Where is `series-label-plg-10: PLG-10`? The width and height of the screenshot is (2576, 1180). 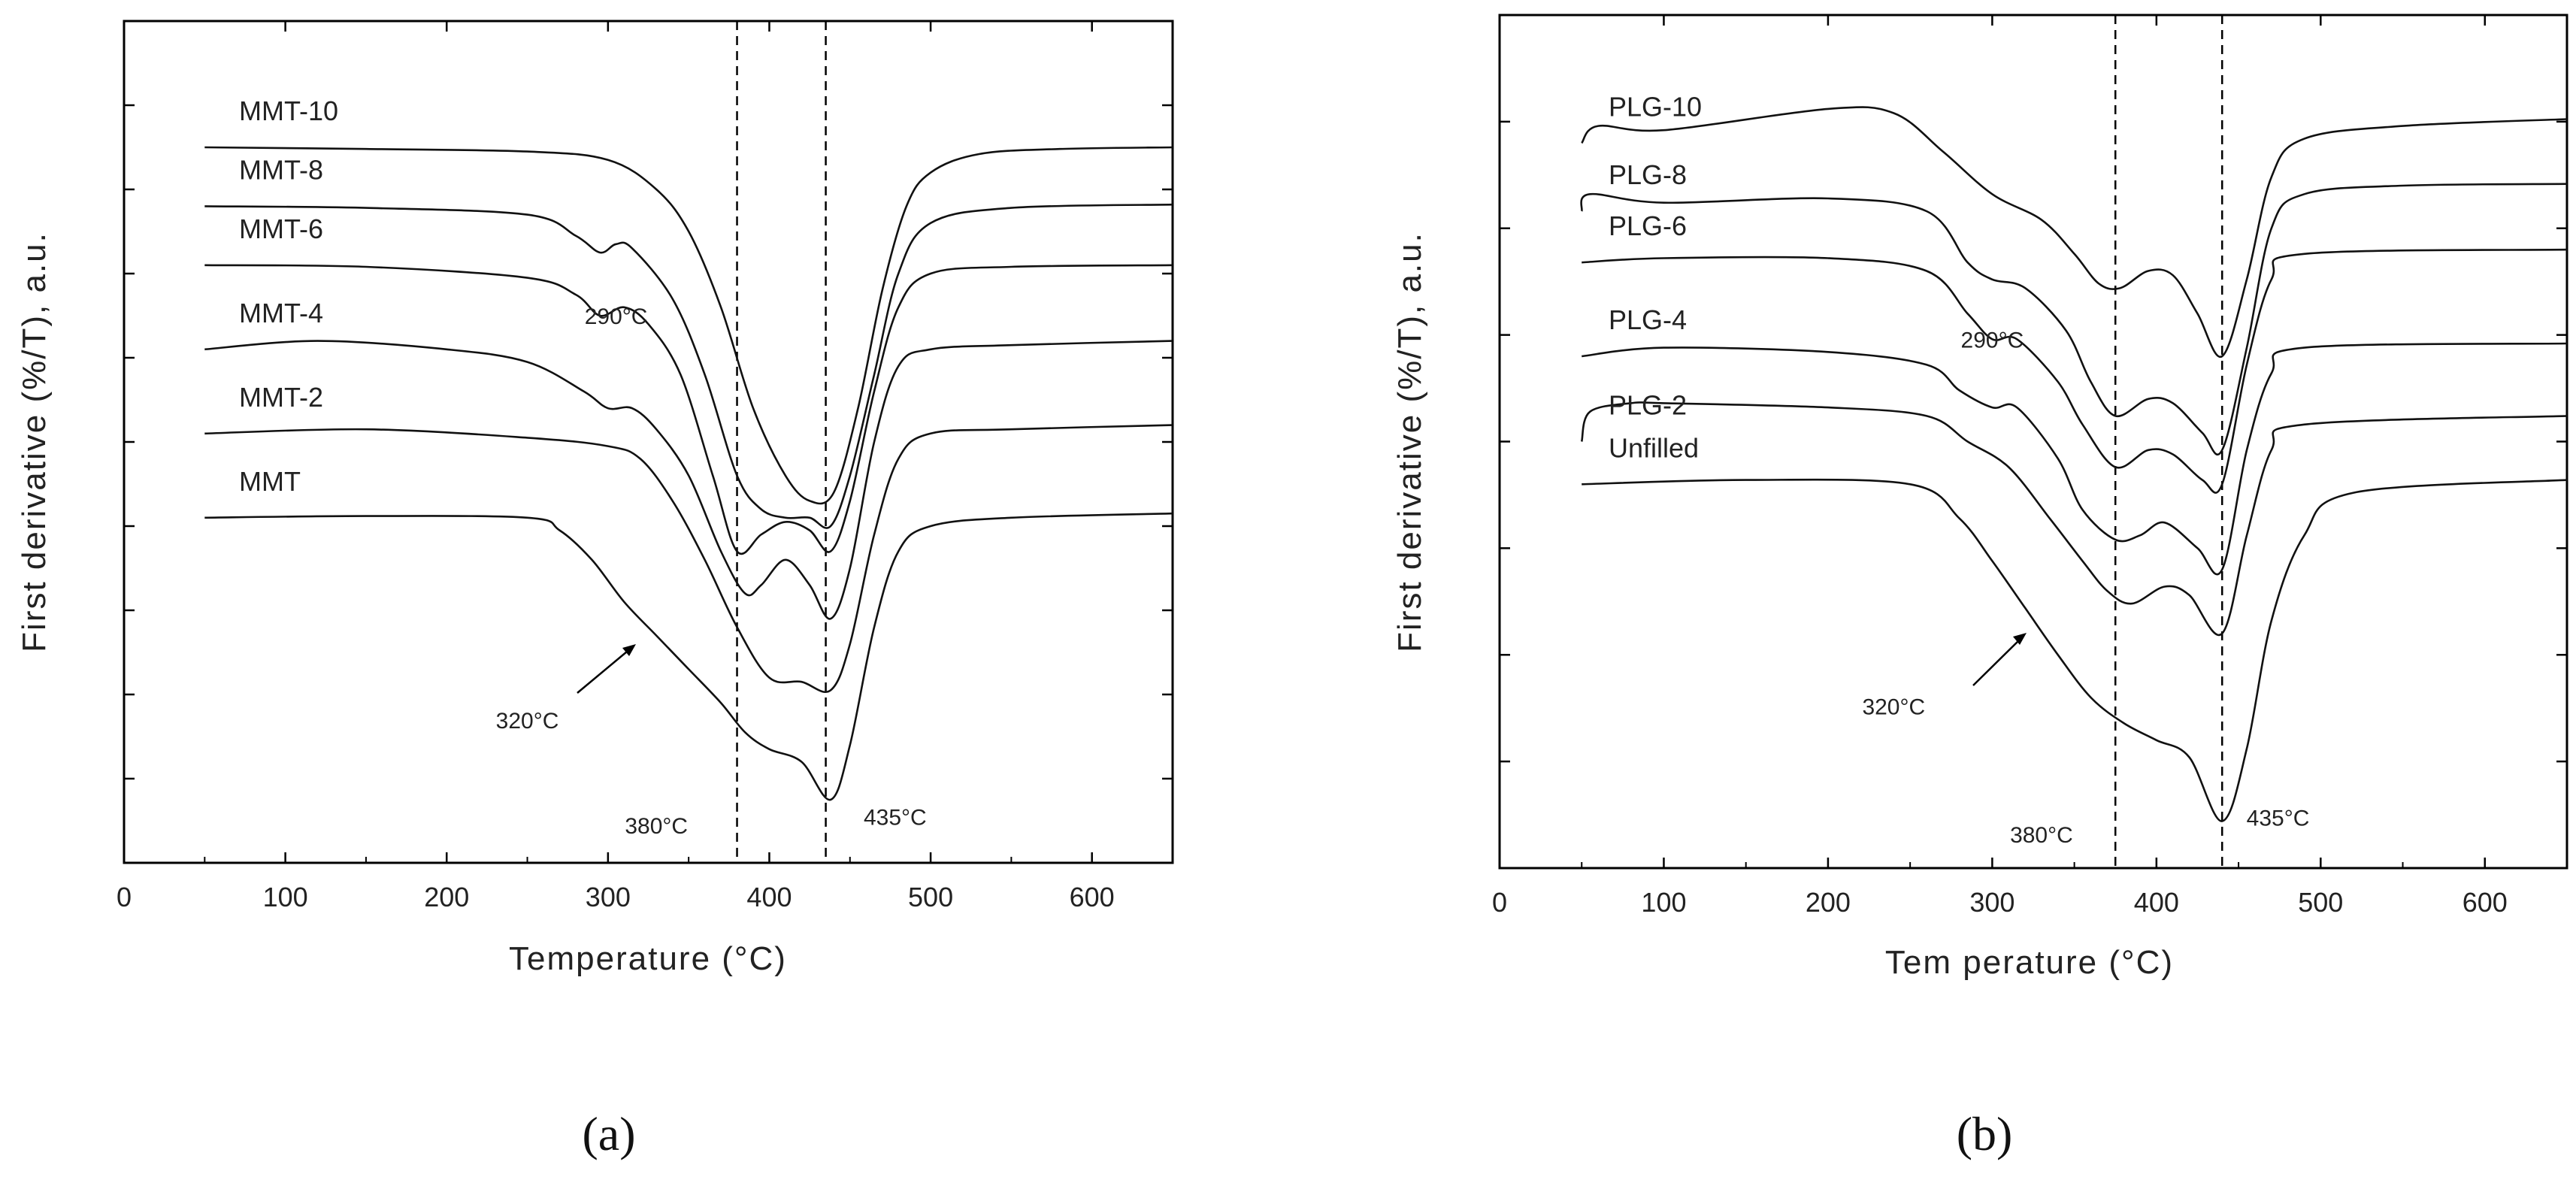
series-label-plg-10: PLG-10 is located at coordinates (1655, 106).